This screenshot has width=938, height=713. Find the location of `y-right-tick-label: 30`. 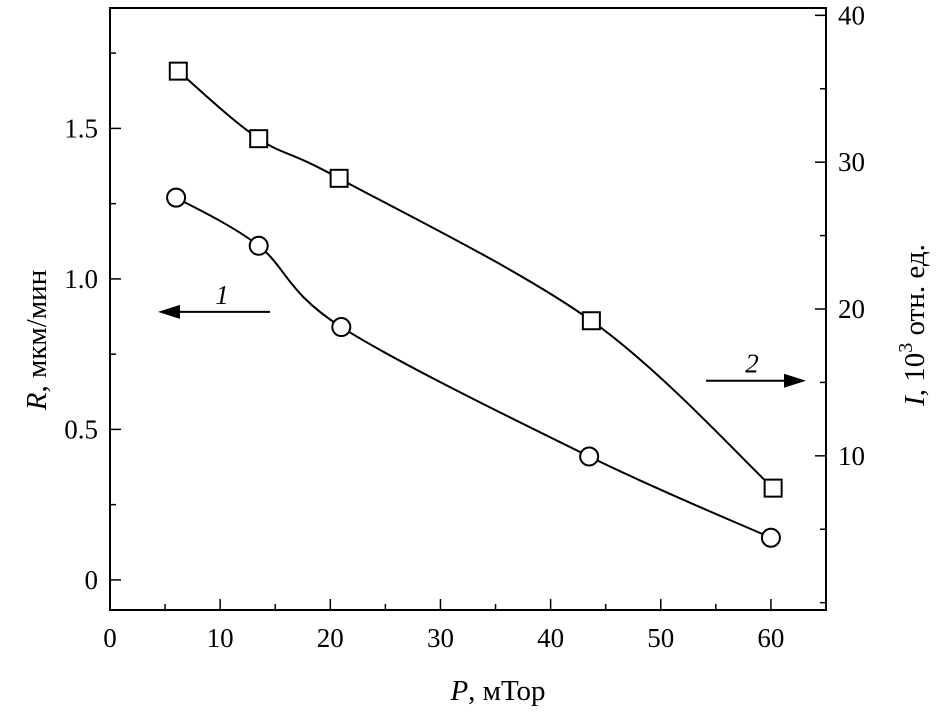

y-right-tick-label: 30 is located at coordinates (851, 162).